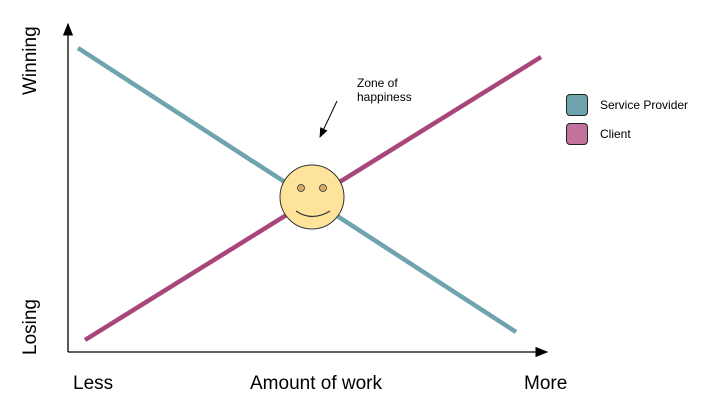 This screenshot has height=407, width=723. Describe the element at coordinates (546, 383) in the screenshot. I see `x-axis-right-label: More` at that location.